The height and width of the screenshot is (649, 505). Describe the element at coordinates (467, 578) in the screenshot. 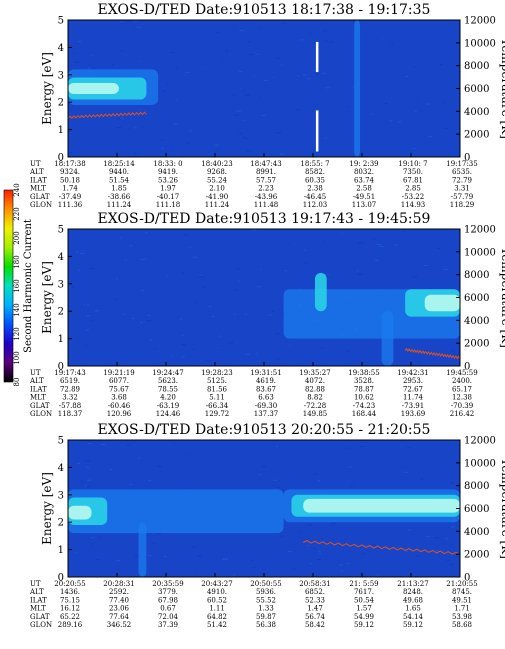

I see `y2-tick-label: 0` at that location.